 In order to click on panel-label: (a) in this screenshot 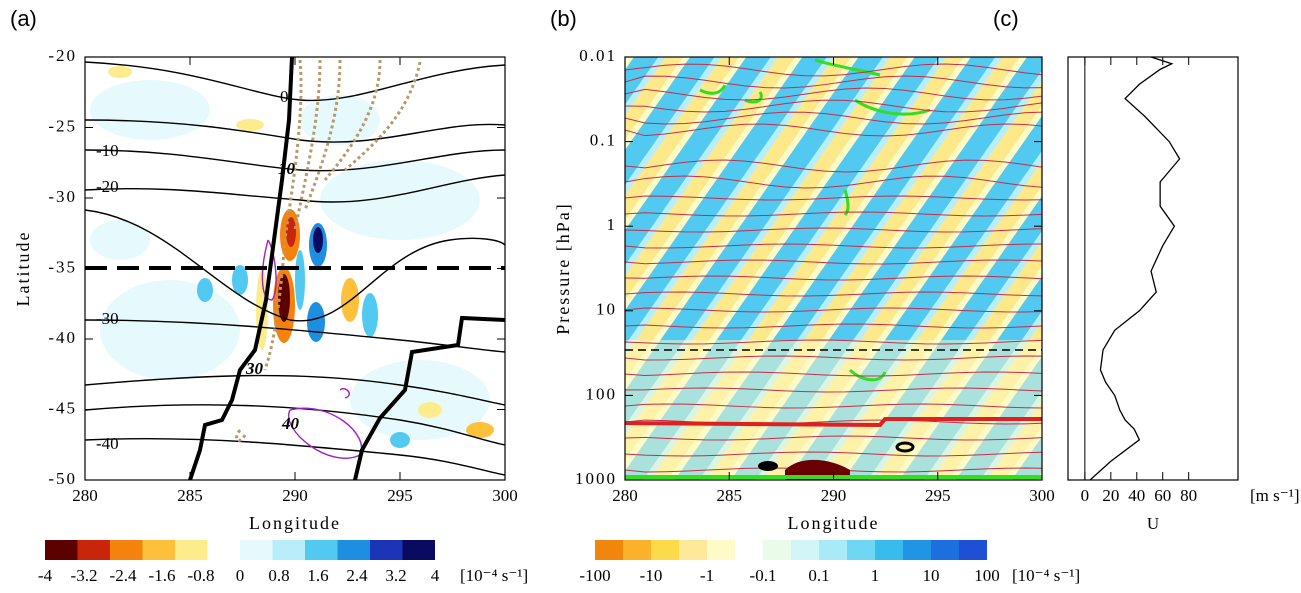, I will do `click(23, 18)`.